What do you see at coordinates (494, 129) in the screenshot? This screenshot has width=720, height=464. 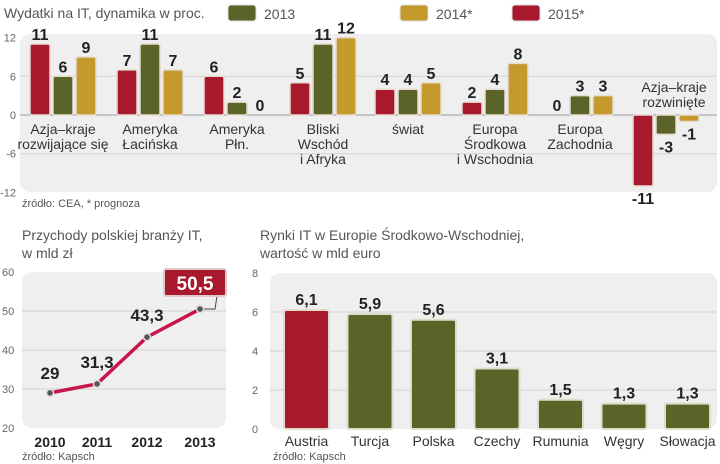 I see `chart1-category-label: Europa` at bounding box center [494, 129].